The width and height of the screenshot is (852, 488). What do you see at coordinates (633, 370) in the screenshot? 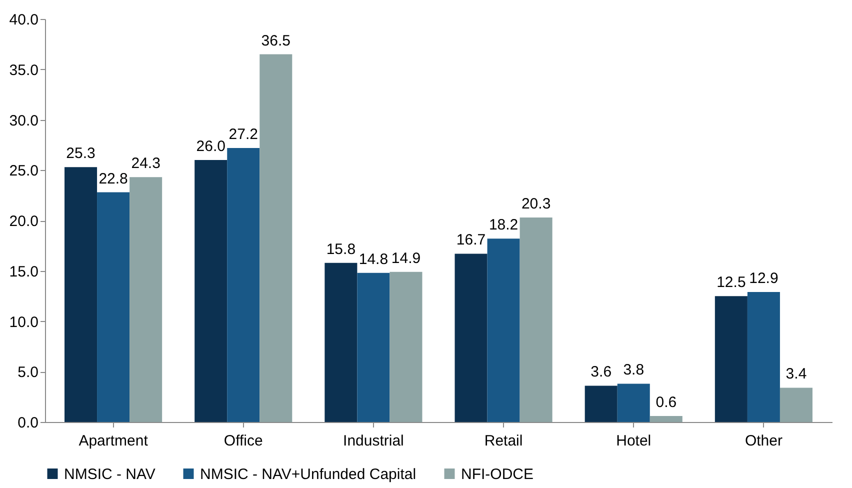
I see `data-label: 3.8` at bounding box center [633, 370].